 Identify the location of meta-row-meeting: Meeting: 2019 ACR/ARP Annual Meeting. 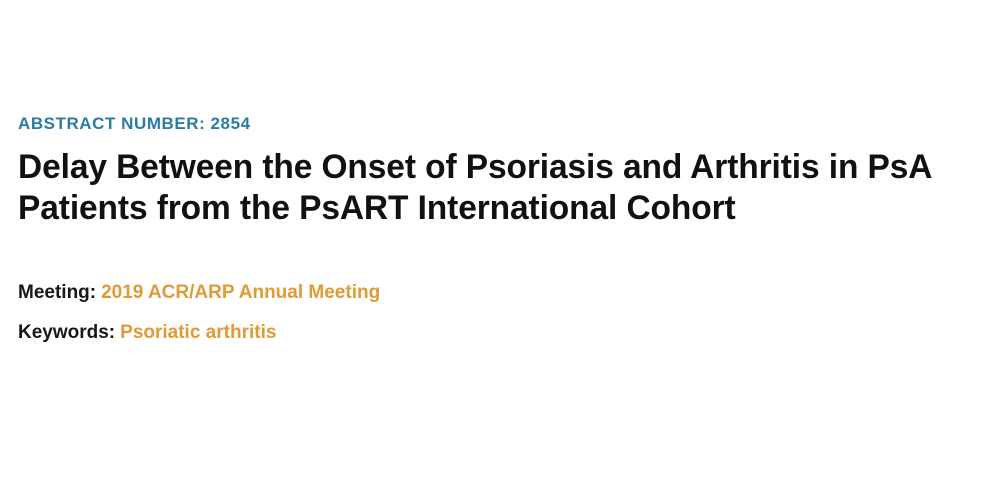
(505, 293).